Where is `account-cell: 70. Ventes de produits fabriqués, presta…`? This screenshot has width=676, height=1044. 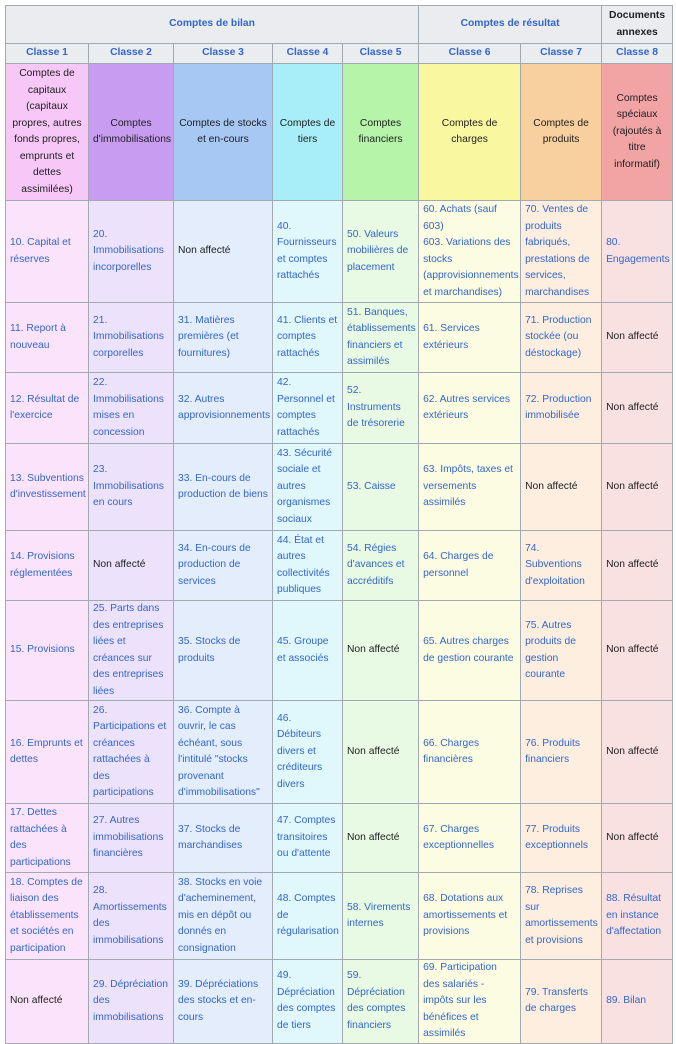
account-cell: 70. Ventes de produits fabriqués, presta… is located at coordinates (561, 251).